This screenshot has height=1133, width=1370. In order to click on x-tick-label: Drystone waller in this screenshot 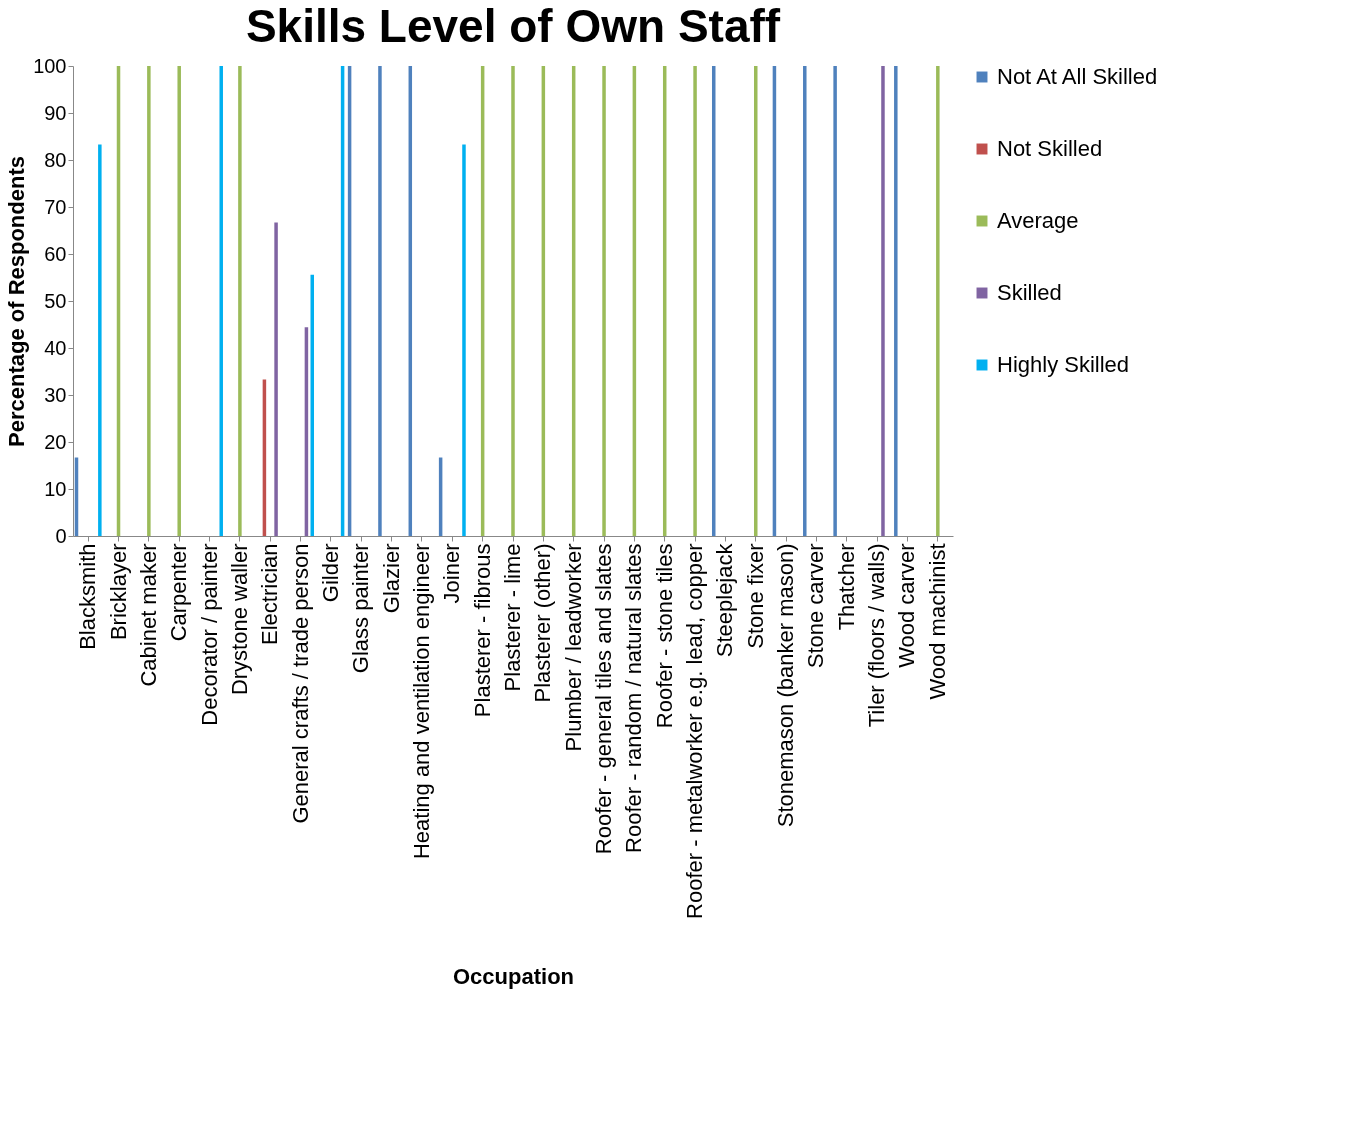, I will do `click(239, 619)`.